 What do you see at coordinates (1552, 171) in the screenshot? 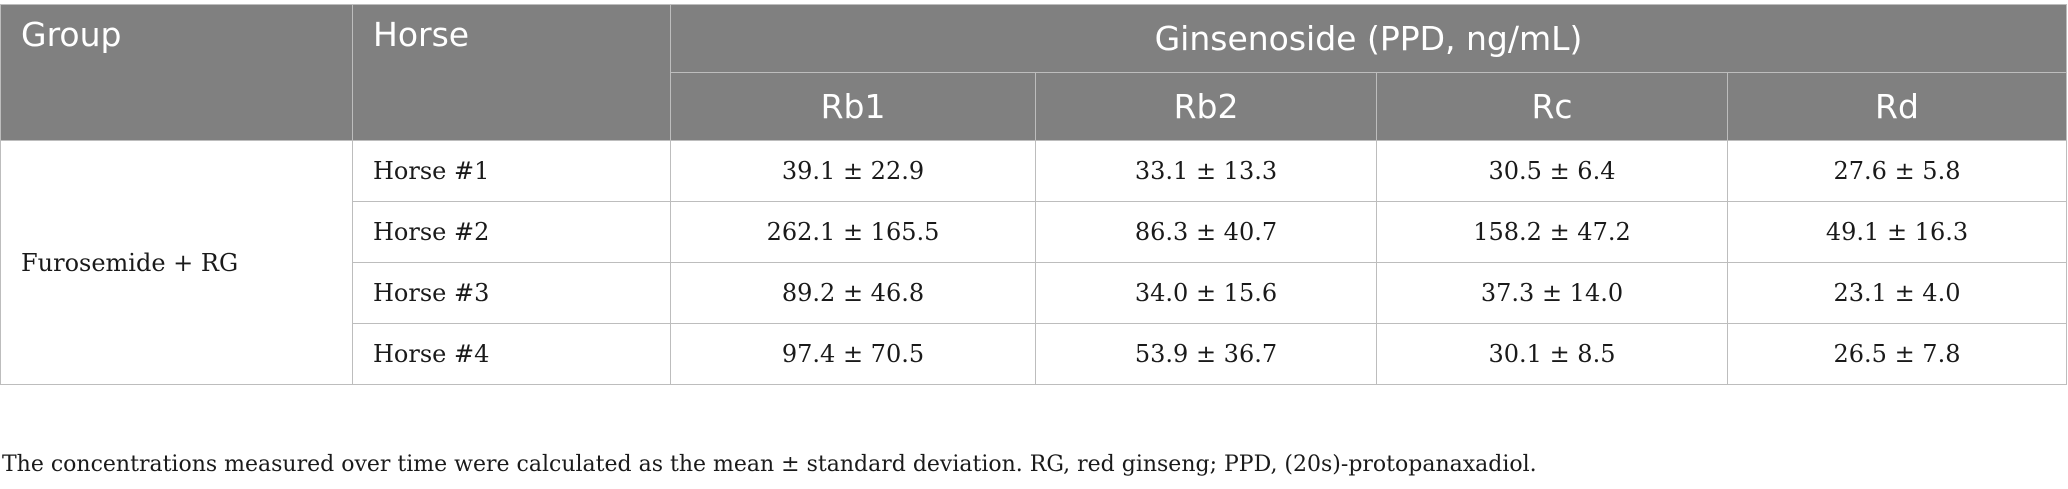
I see `rc-cell: 30.5 ± 6.4` at bounding box center [1552, 171].